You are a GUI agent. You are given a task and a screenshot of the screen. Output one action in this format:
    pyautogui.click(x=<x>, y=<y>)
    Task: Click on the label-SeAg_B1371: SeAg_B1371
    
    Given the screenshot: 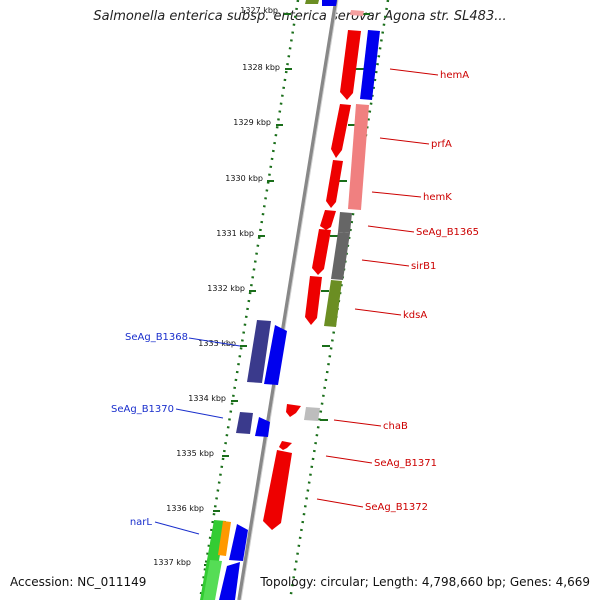 What is the action you would take?
    pyautogui.click(x=405, y=463)
    